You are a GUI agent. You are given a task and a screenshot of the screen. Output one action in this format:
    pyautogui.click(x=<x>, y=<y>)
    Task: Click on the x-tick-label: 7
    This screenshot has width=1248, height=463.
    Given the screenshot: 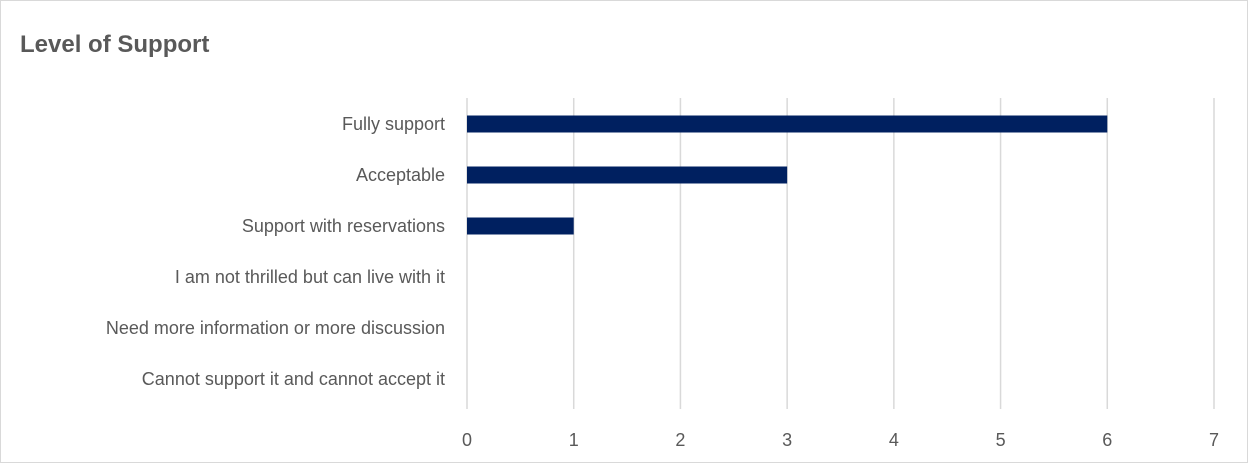 What is the action you would take?
    pyautogui.click(x=1214, y=440)
    